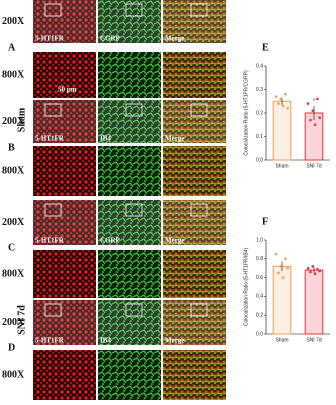 The image size is (336, 405). What do you see at coordinates (11, 347) in the screenshot?
I see `panel-letter: D` at bounding box center [11, 347].